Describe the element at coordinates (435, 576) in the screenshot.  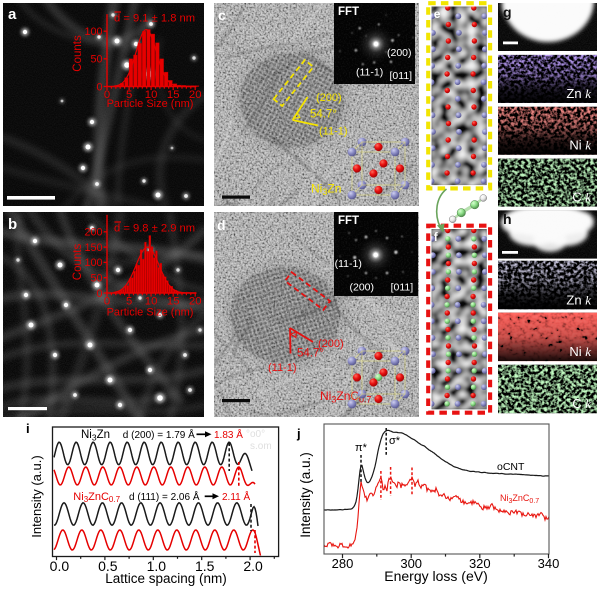
I see `svg-text: Energy loss (eV)` at that location.